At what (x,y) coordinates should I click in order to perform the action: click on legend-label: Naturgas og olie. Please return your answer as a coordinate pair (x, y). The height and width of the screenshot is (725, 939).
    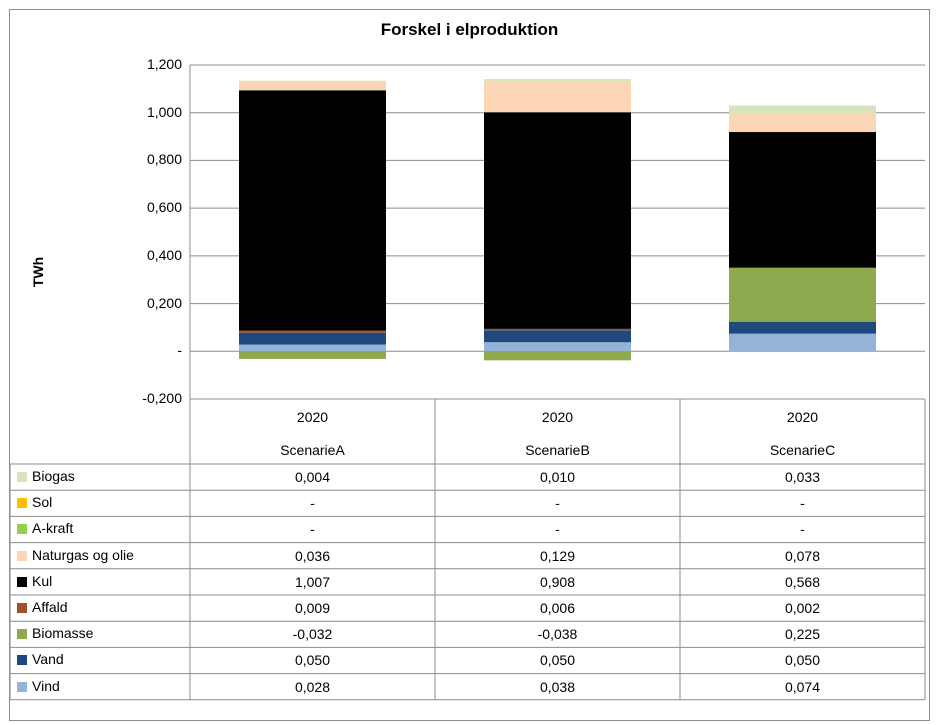
    Looking at the image, I should click on (83, 554).